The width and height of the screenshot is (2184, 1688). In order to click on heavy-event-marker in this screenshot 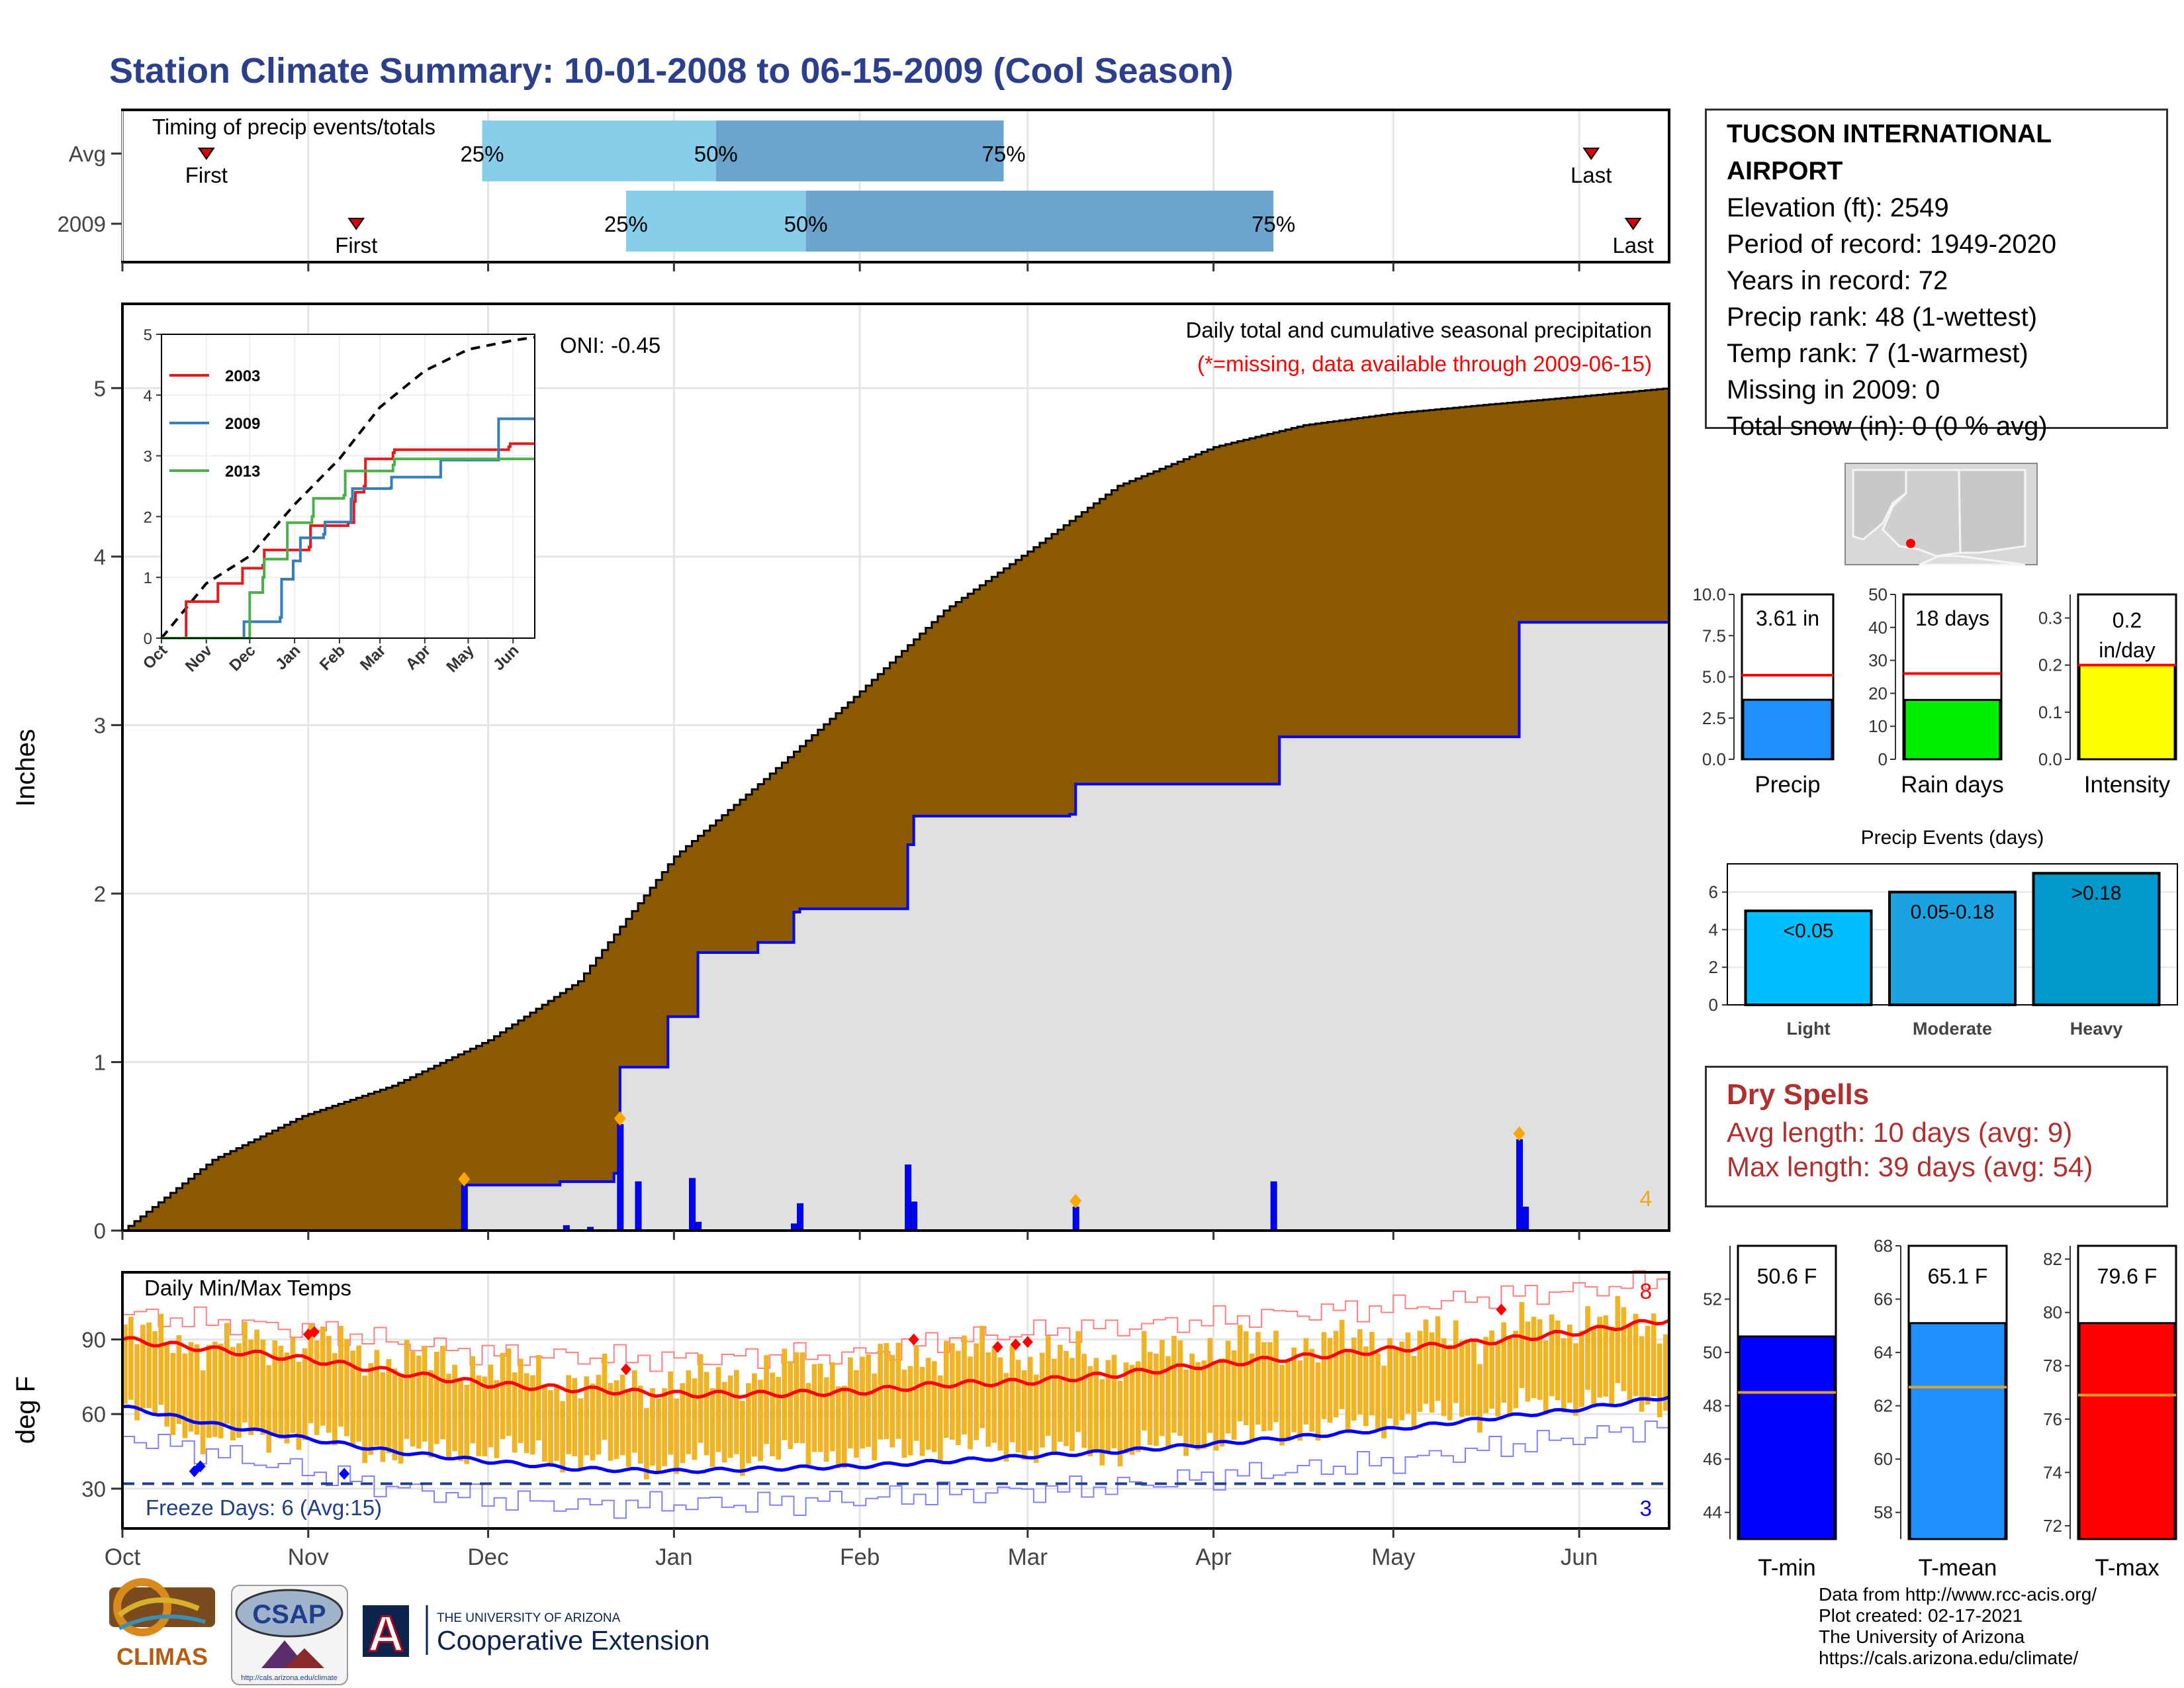, I will do `click(1075, 1201)`.